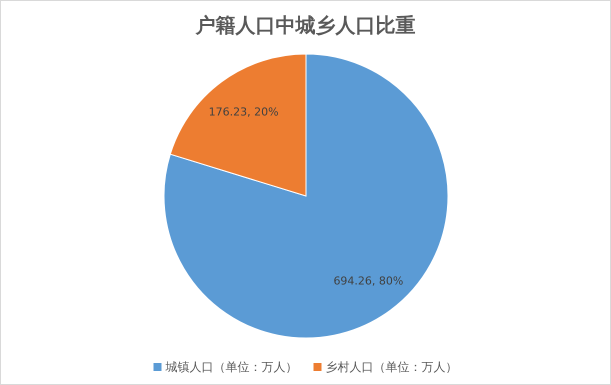  What do you see at coordinates (231, 367) in the screenshot?
I see `legend-label: 城镇人口（单位：万人）` at bounding box center [231, 367].